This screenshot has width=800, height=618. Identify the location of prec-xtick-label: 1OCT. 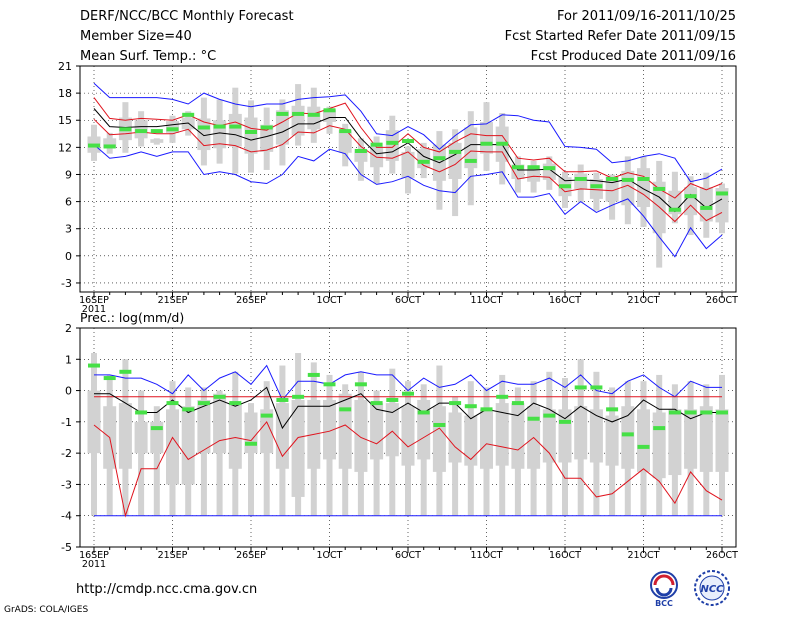
(330, 555).